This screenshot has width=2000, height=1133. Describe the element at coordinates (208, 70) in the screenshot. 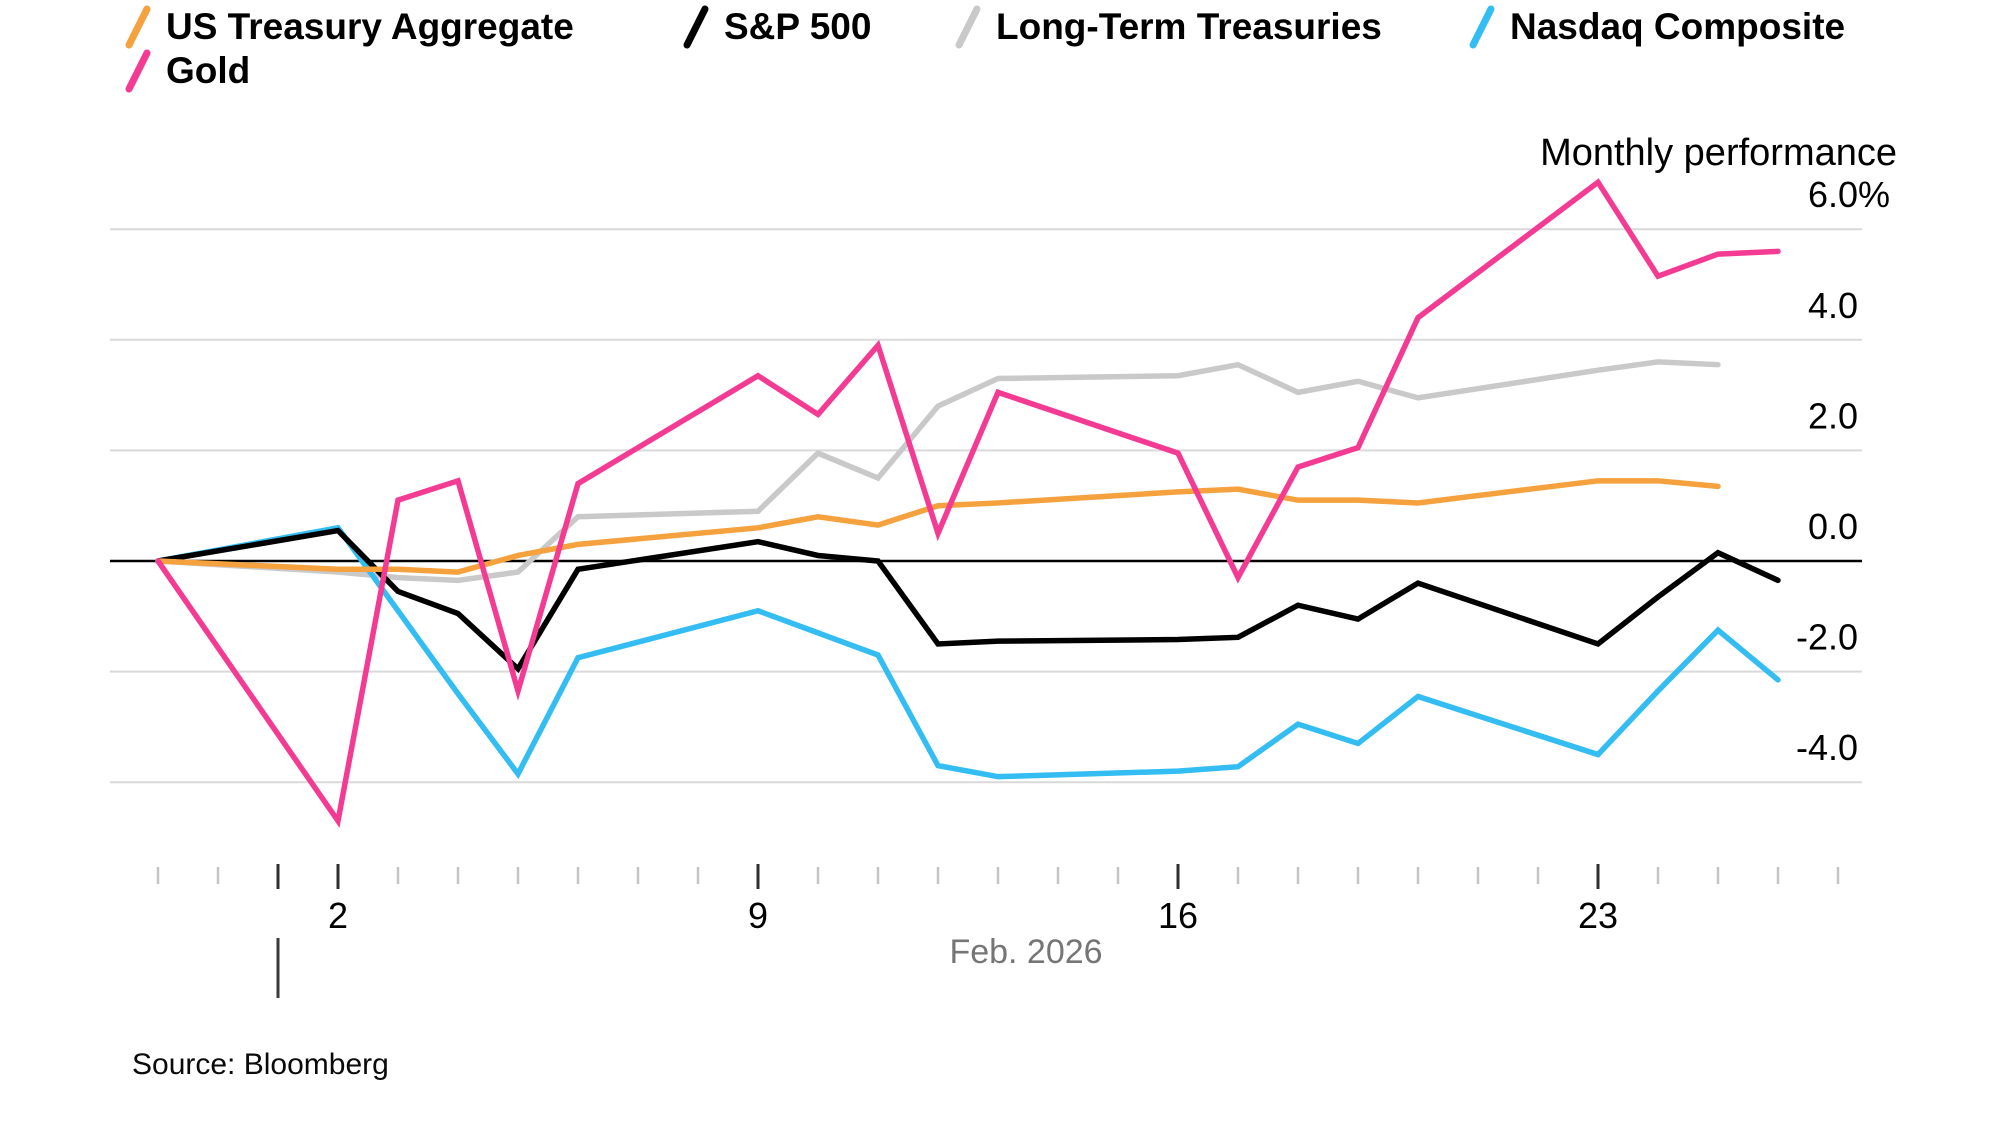

I see `legend-item-label: Gold` at that location.